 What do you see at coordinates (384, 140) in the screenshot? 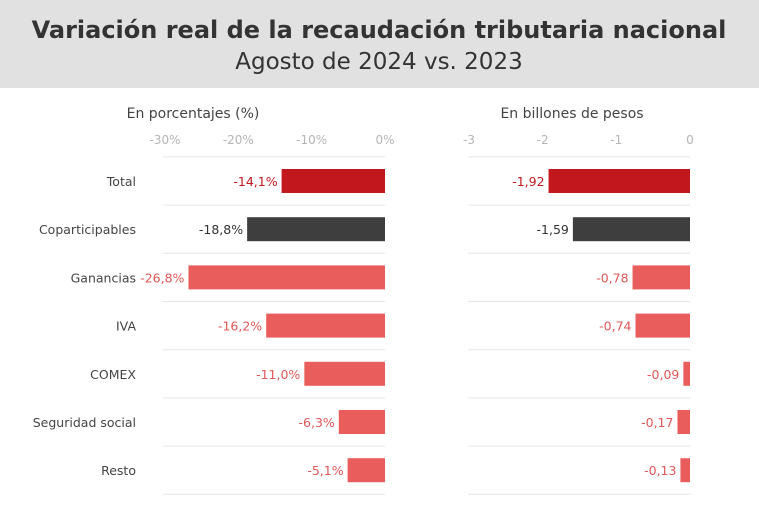
I see `tick-label: 0%` at bounding box center [384, 140].